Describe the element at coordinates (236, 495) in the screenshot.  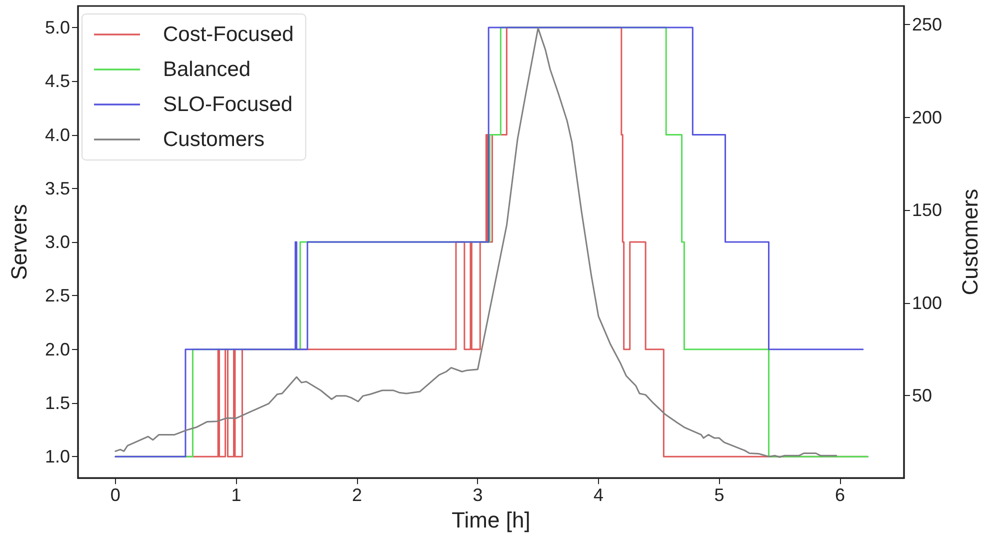
I see `x-tick-label: 1` at that location.